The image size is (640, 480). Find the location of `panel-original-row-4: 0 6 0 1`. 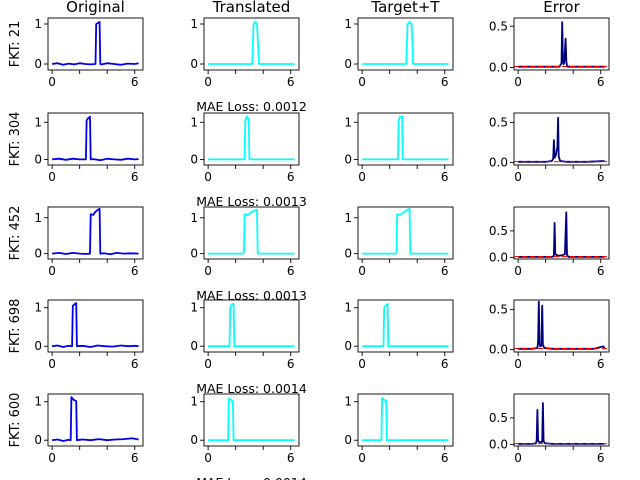

panel-original-row-4: 0 6 0 1 is located at coordinates (89, 335).